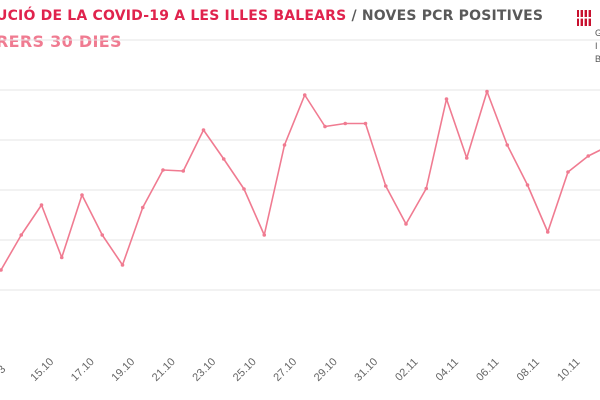 The width and height of the screenshot is (600, 400). I want to click on data-point-13.10, so click(1, 270).